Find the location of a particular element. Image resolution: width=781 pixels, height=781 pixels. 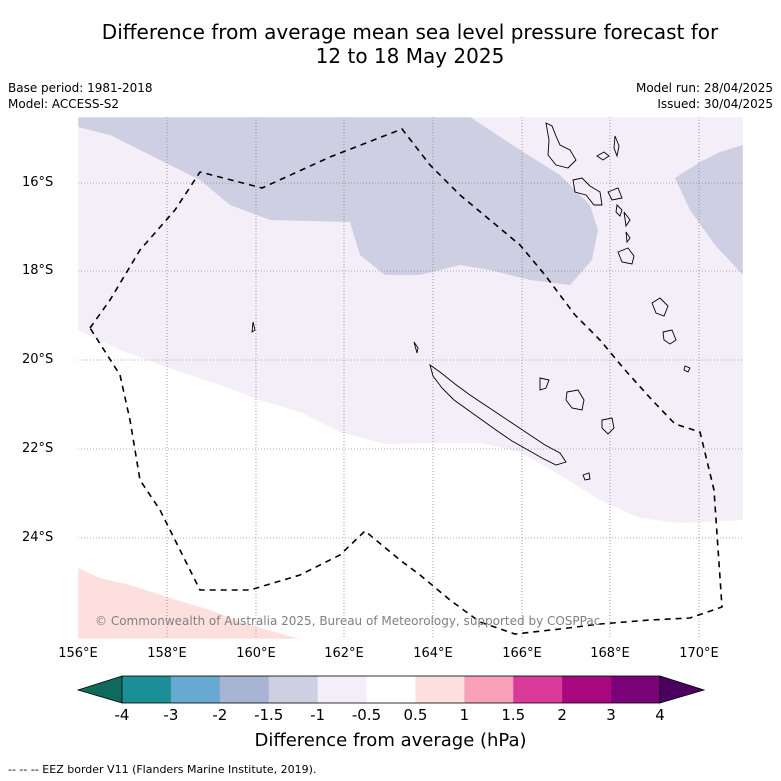

meta-right: Model run: 28/04/2025 Issued: 30/04/2025 is located at coordinates (704, 96).